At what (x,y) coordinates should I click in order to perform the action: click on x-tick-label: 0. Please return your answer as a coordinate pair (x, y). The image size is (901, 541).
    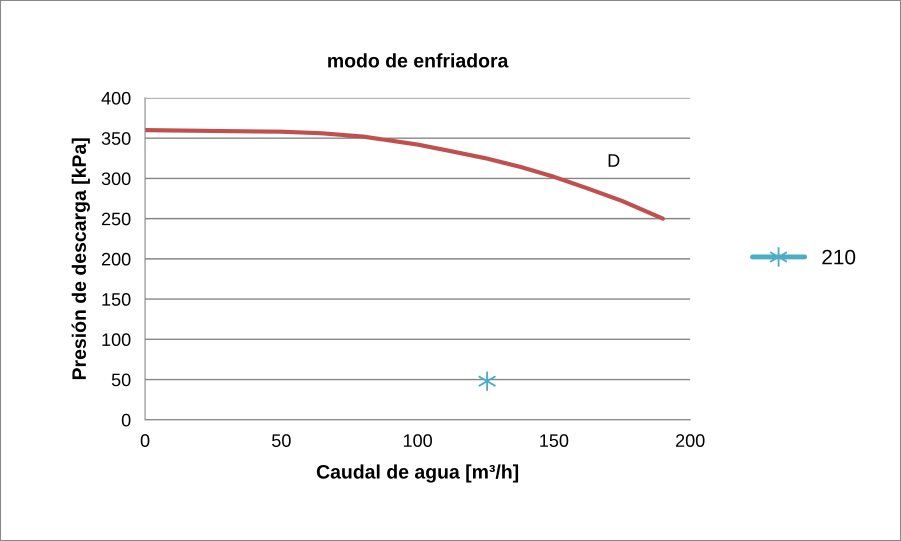
    Looking at the image, I should click on (145, 440).